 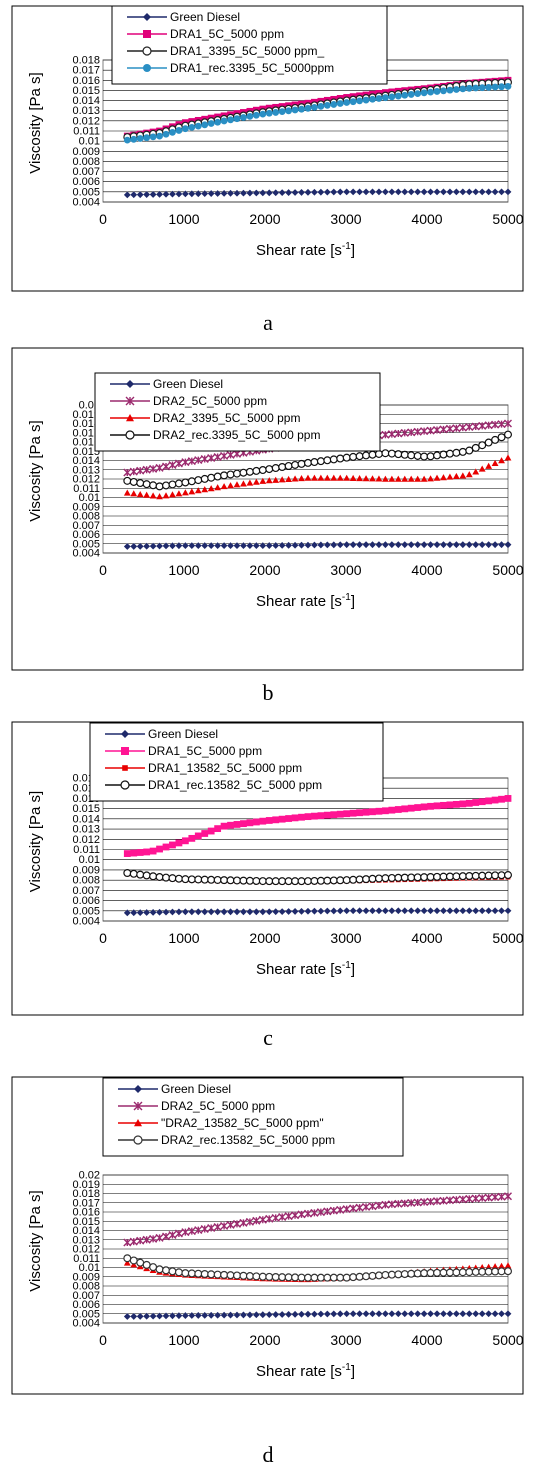 I want to click on x-tick-label: 3000, so click(x=345, y=219).